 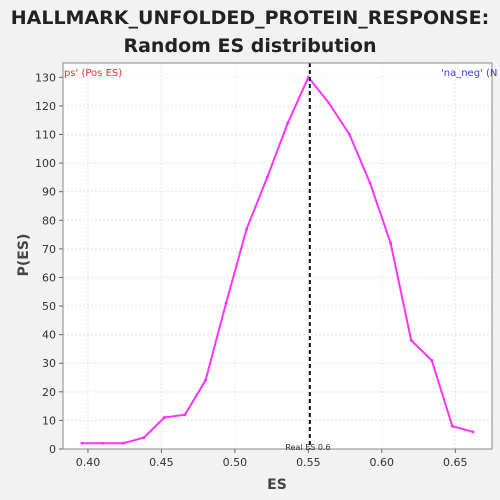 What do you see at coordinates (45, 163) in the screenshot?
I see `y-tick-label: 100` at bounding box center [45, 163].